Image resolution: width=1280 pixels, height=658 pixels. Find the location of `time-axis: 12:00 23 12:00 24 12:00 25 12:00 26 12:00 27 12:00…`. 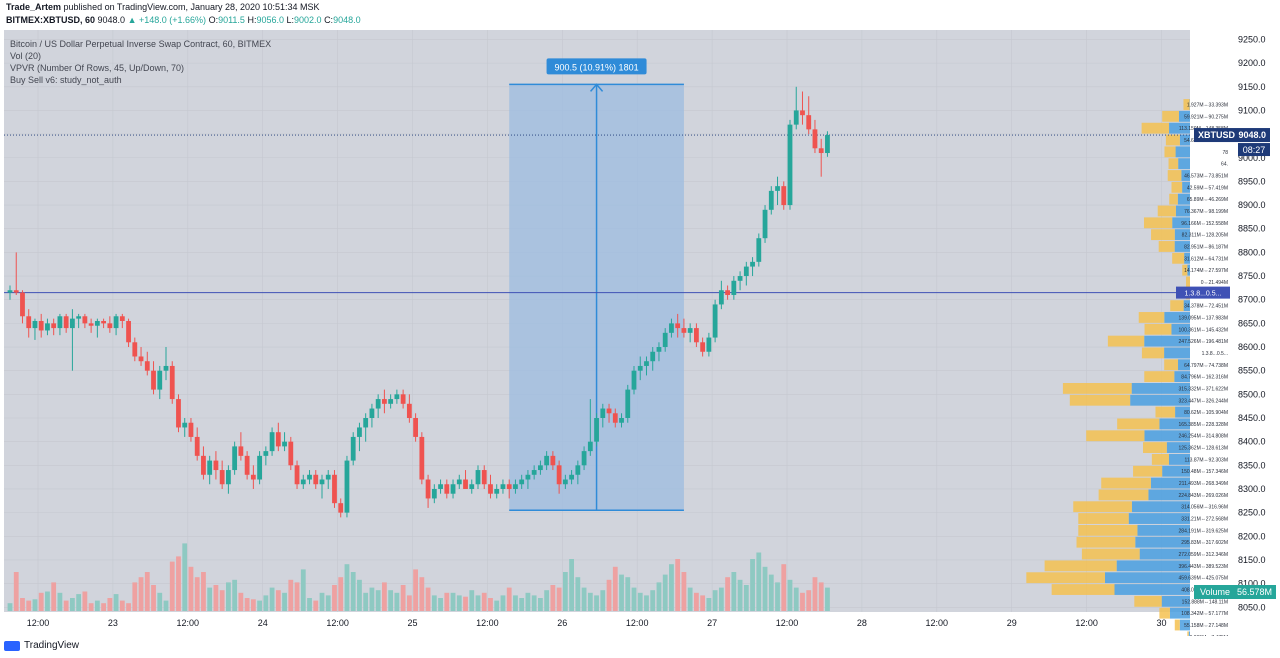

time-axis: 12:00 23 12:00 24 12:00 25 12:00 26 12:00 27 12:00… is located at coordinates (597, 623).